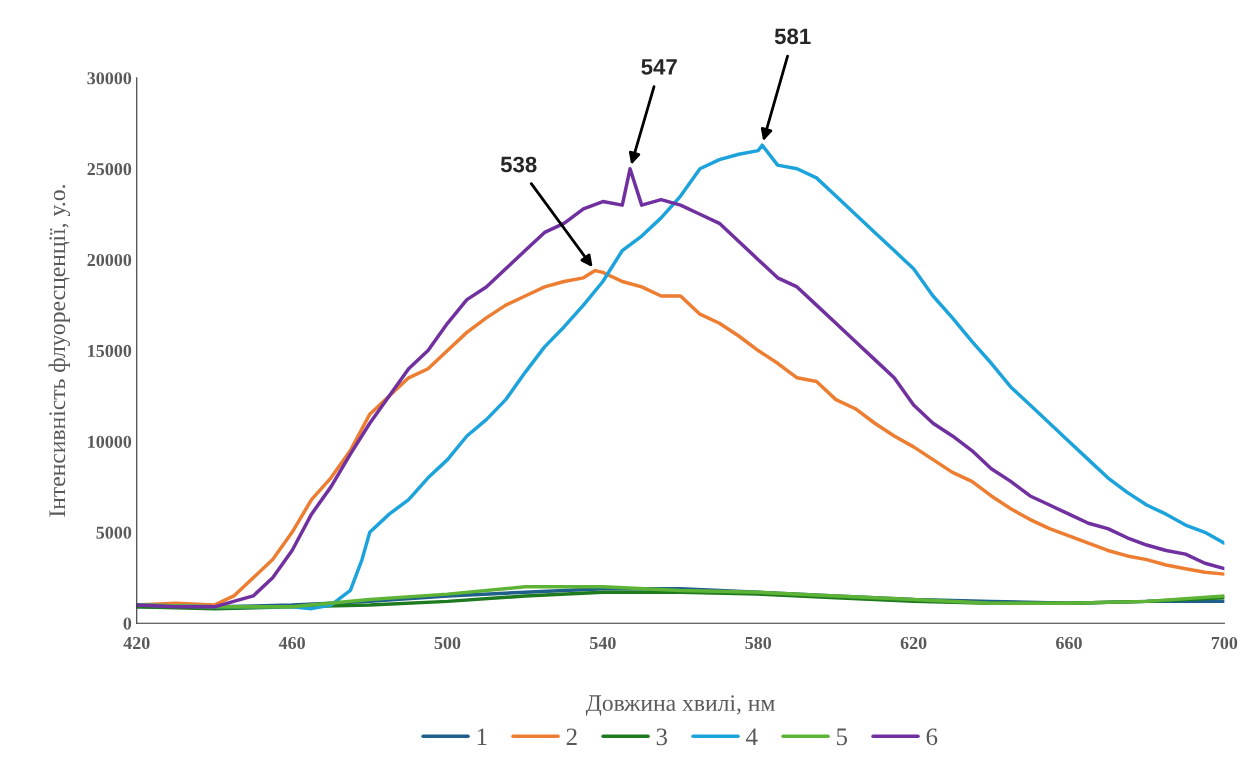  Describe the element at coordinates (109, 260) in the screenshot. I see `y-tick-label: 20000` at that location.